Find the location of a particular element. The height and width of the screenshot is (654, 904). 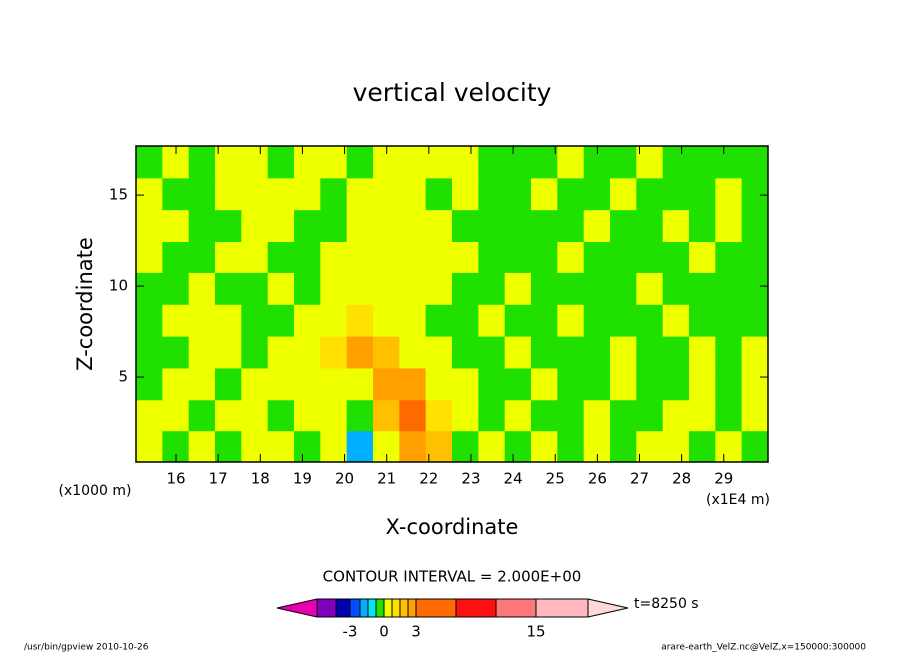

contour-interval: CONTOUR INTERVAL = 2.000E+00 is located at coordinates (452, 577).